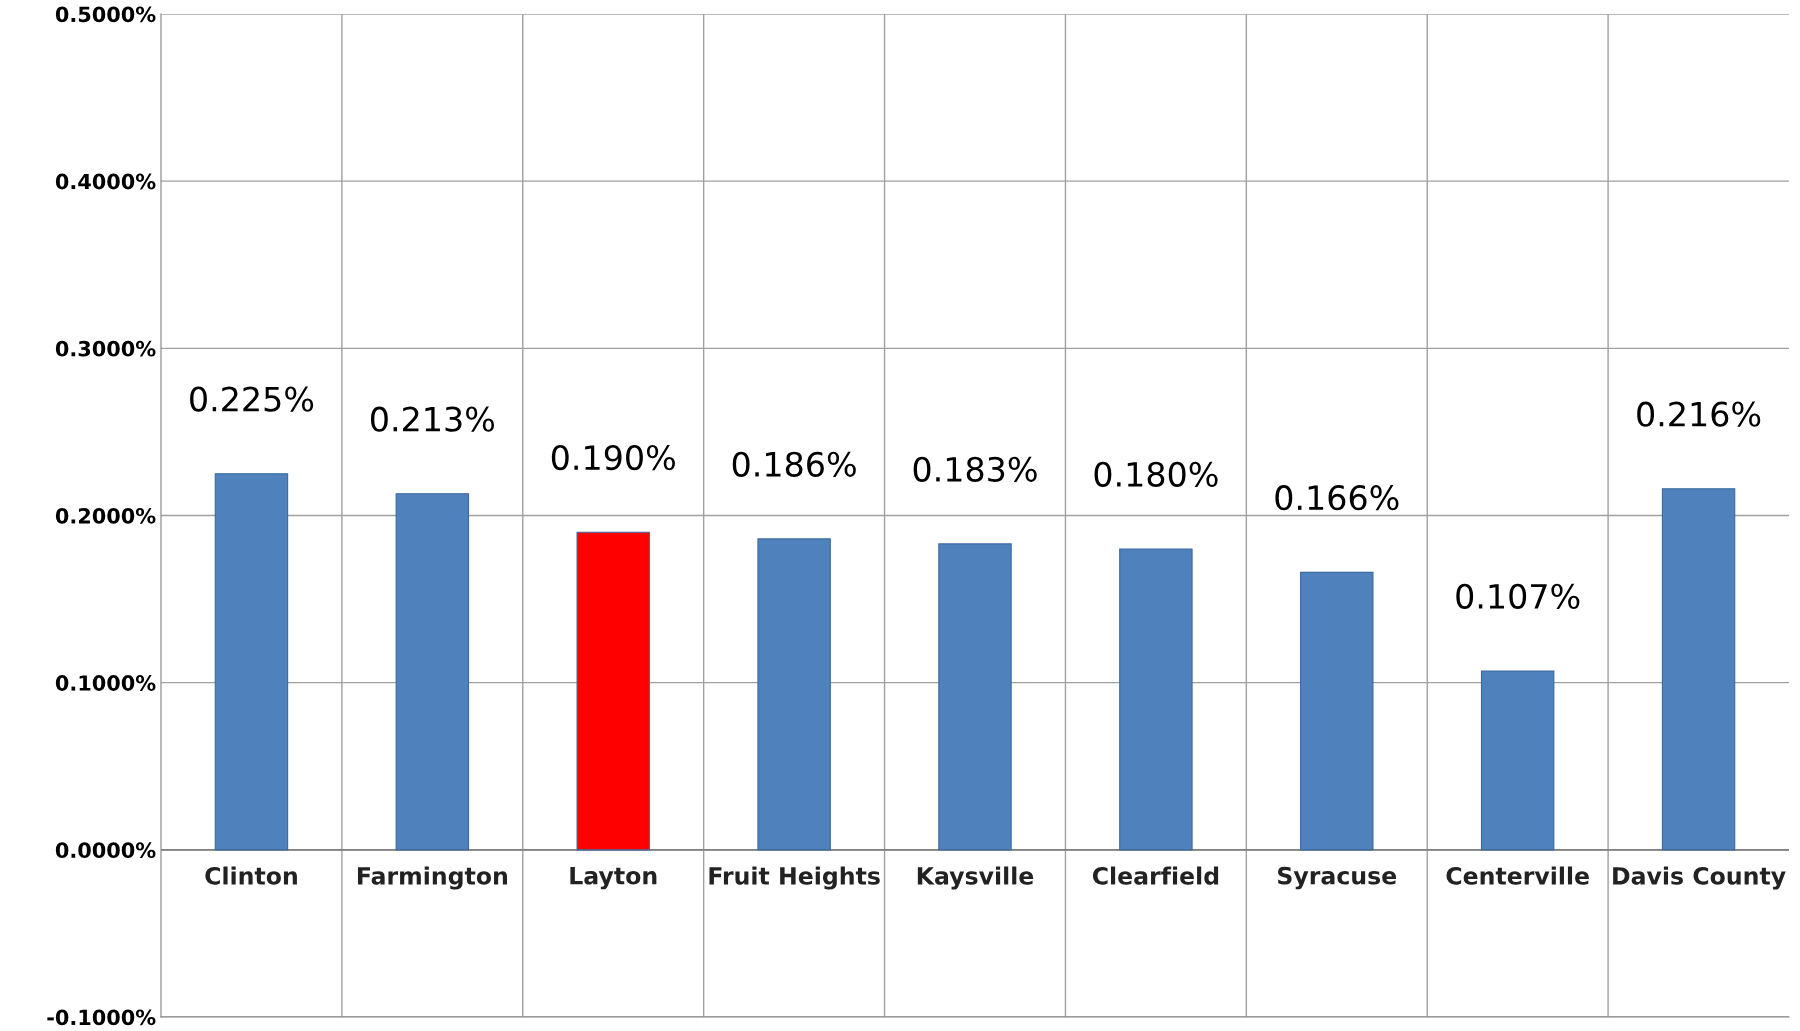 This screenshot has width=1800, height=1031. Describe the element at coordinates (975, 878) in the screenshot. I see `x-tick-label: Kaysville` at that location.